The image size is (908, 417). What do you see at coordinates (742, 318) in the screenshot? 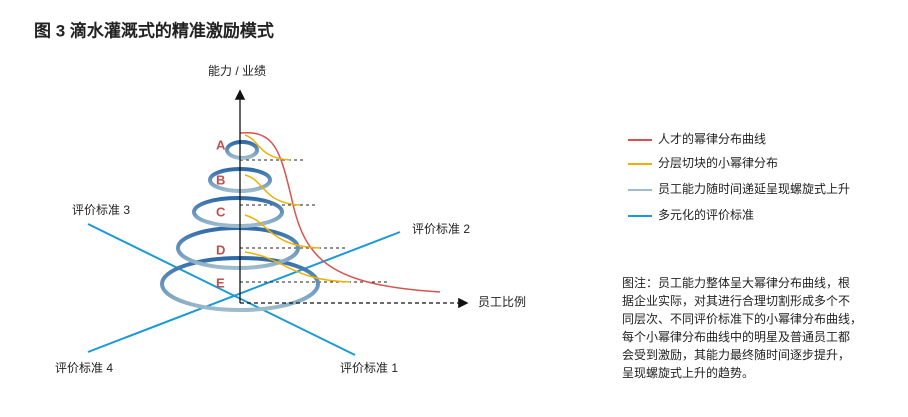
I see `note-line: 同层次、不同评价标准下的小幂律分布曲线，` at bounding box center [742, 318].